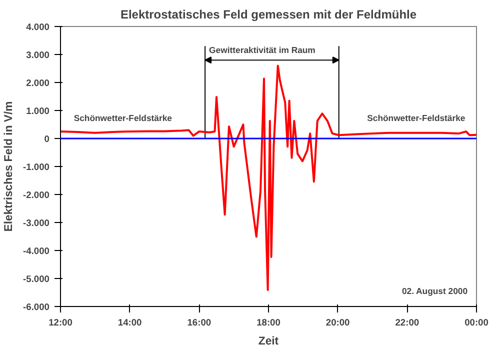  What do you see at coordinates (268, 323) in the screenshot?
I see `x-tick-label: 18:00` at bounding box center [268, 323].